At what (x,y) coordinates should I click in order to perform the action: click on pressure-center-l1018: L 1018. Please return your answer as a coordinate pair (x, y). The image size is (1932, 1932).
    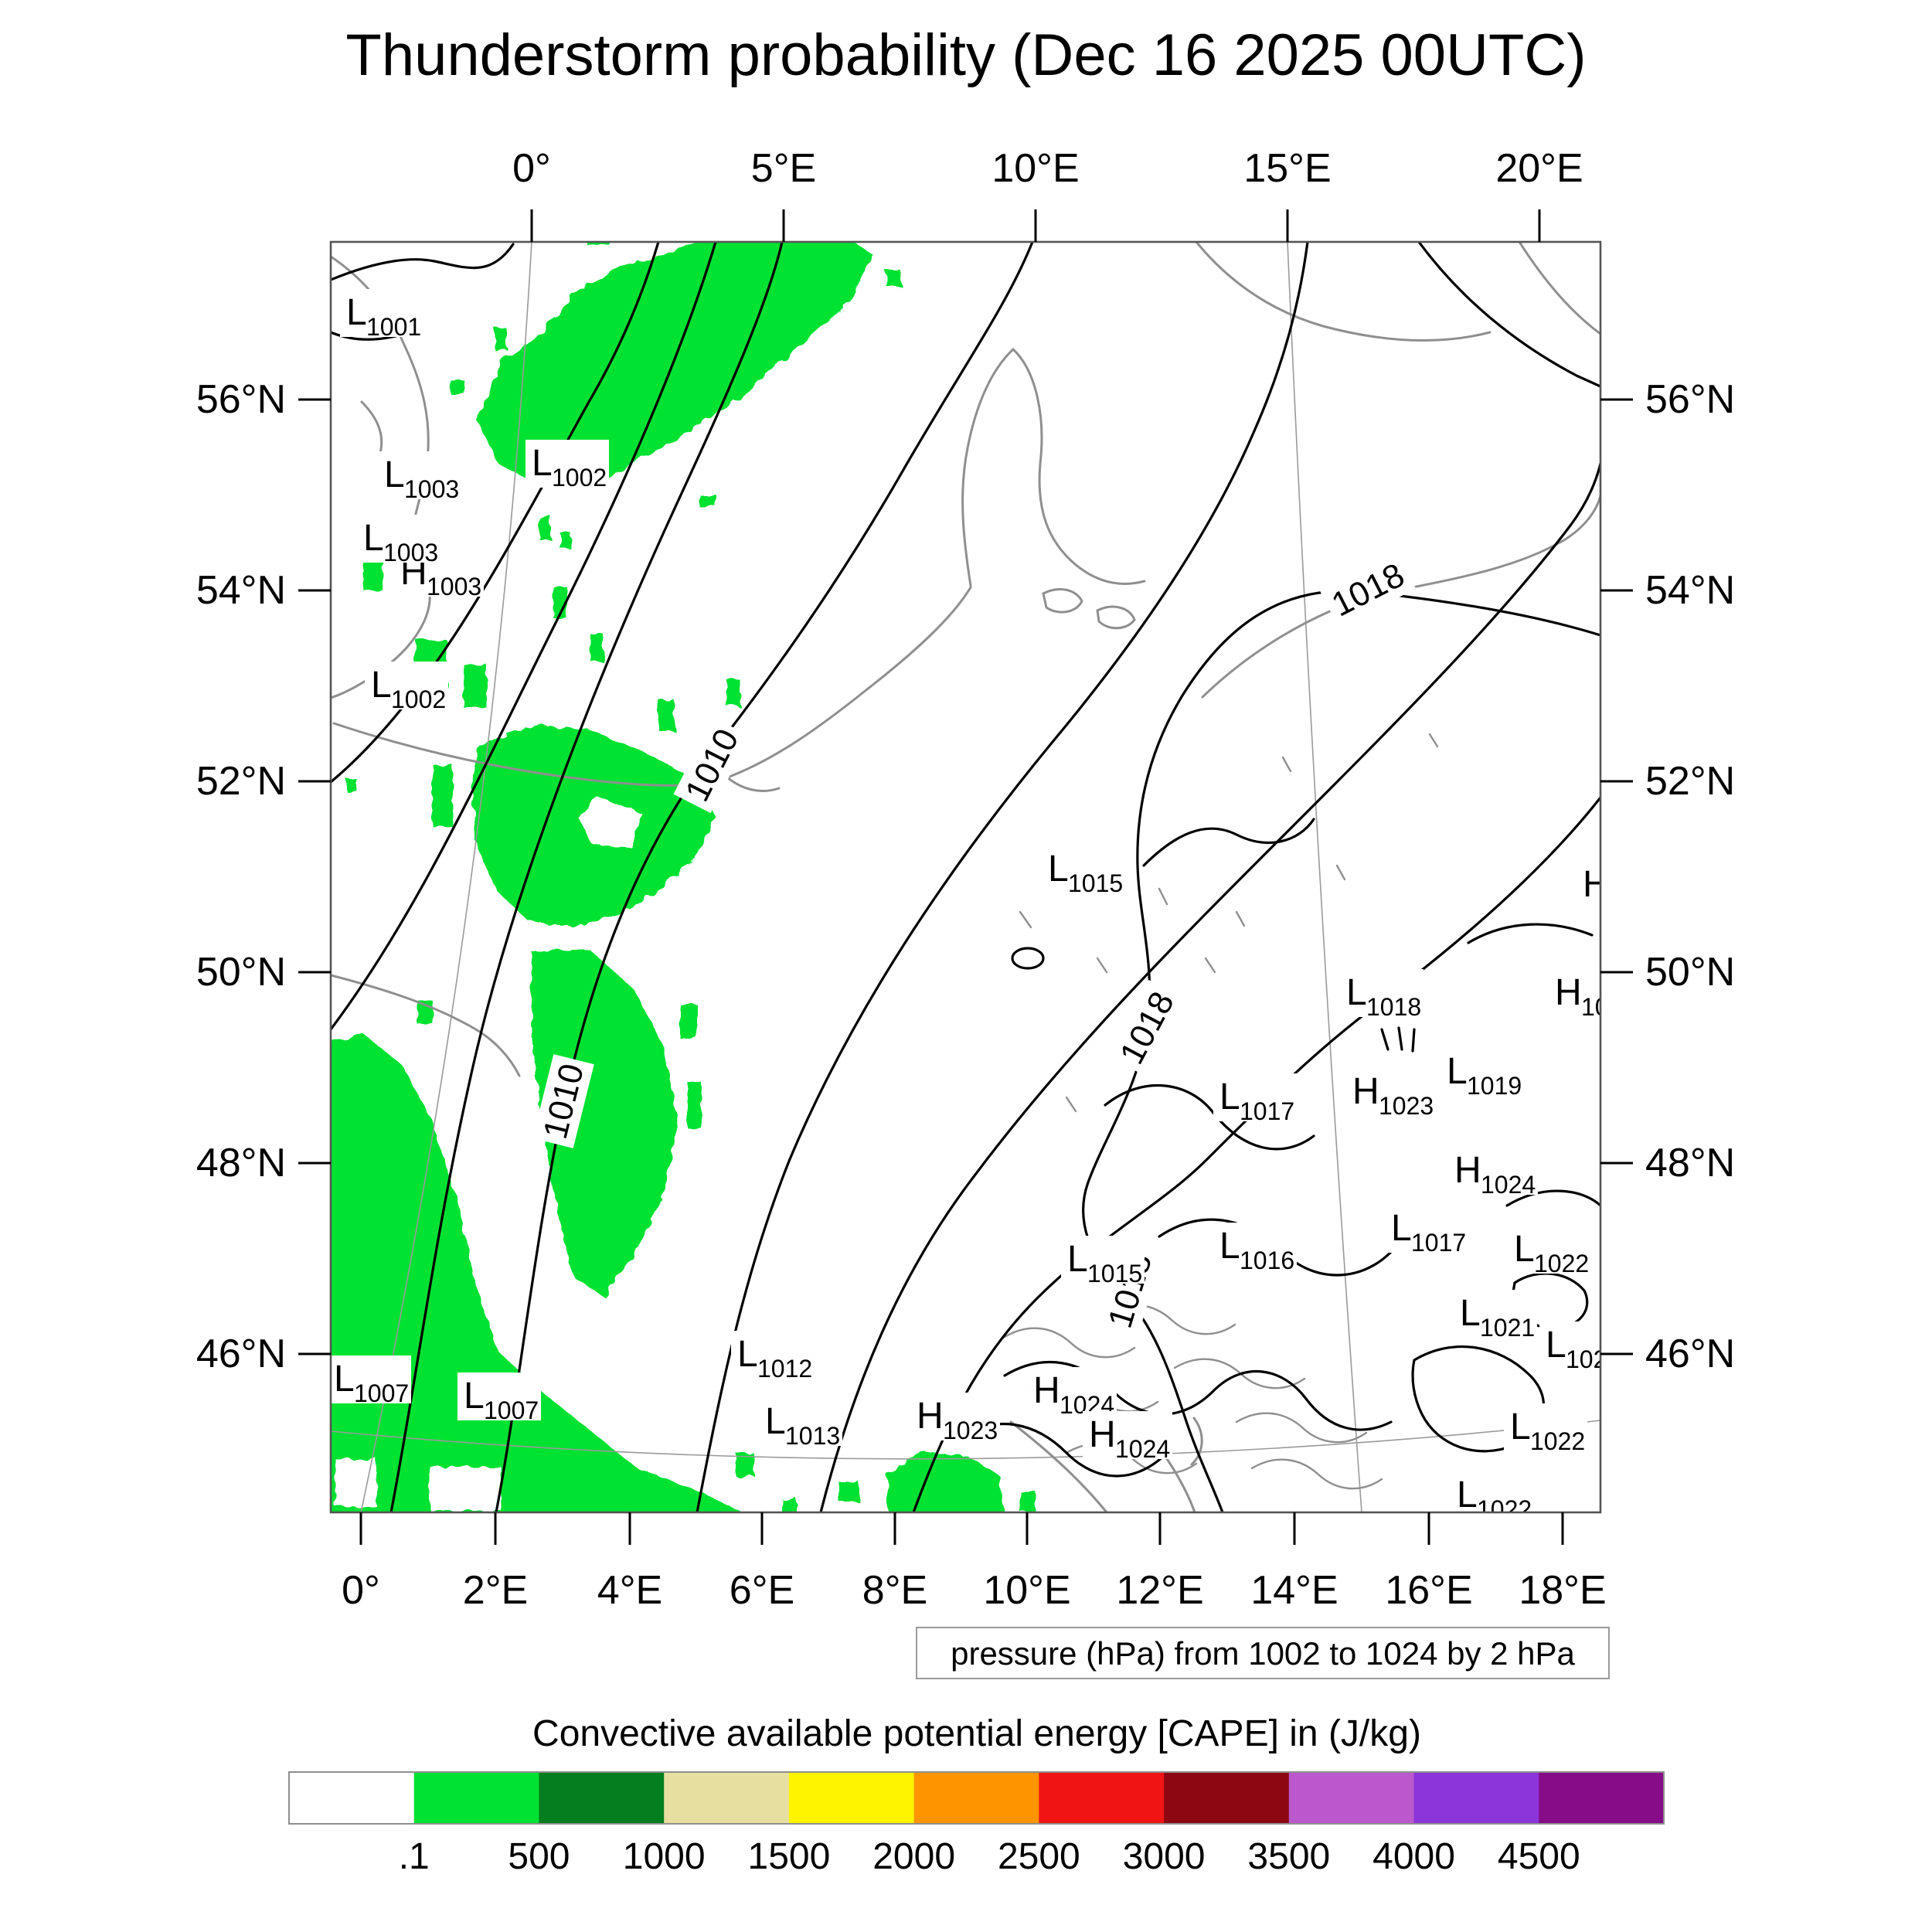
    Looking at the image, I should click on (1382, 995).